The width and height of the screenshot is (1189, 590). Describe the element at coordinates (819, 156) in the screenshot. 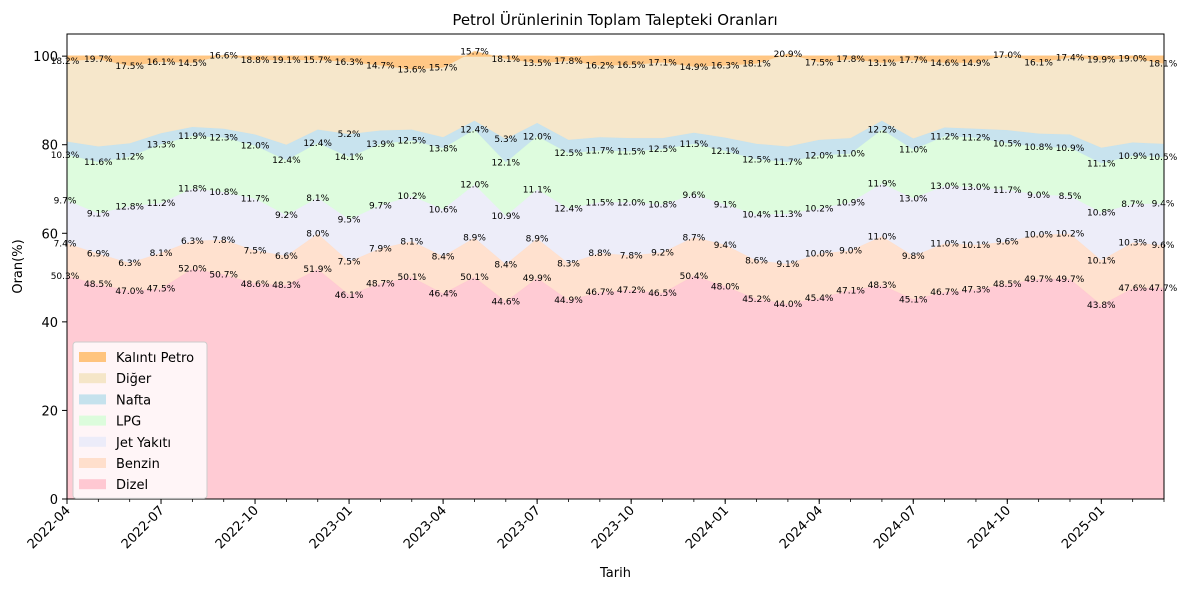

I see `data-label: 12.0%` at that location.